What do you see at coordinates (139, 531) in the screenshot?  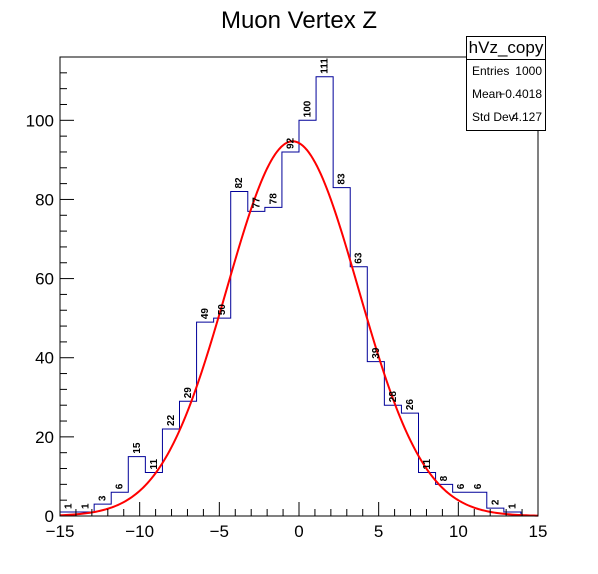 I see `x-tick-label: −10` at bounding box center [139, 531].